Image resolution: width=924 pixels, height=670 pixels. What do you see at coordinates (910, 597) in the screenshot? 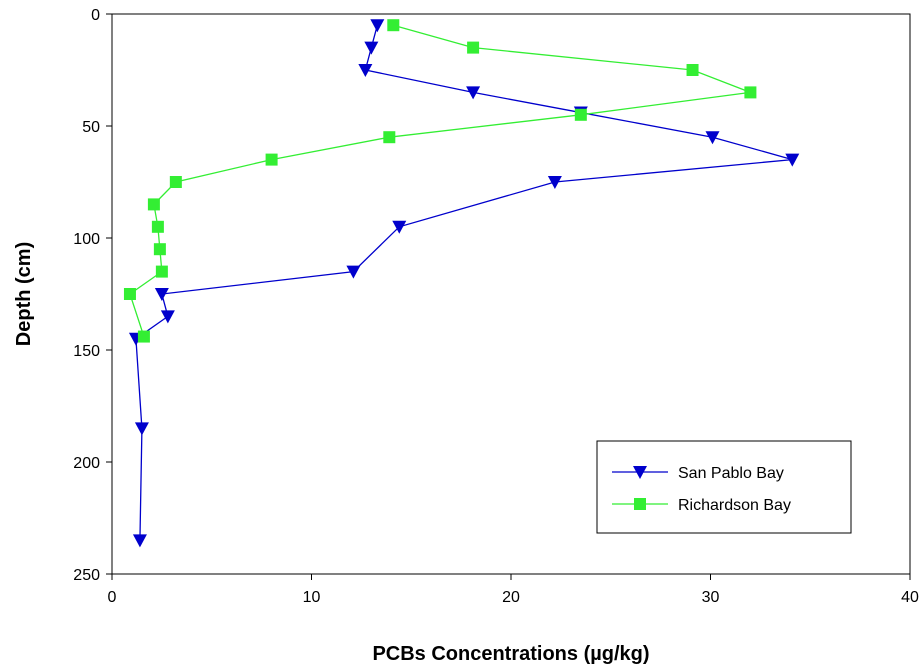
I see `x-tick-label: 40` at bounding box center [910, 597].